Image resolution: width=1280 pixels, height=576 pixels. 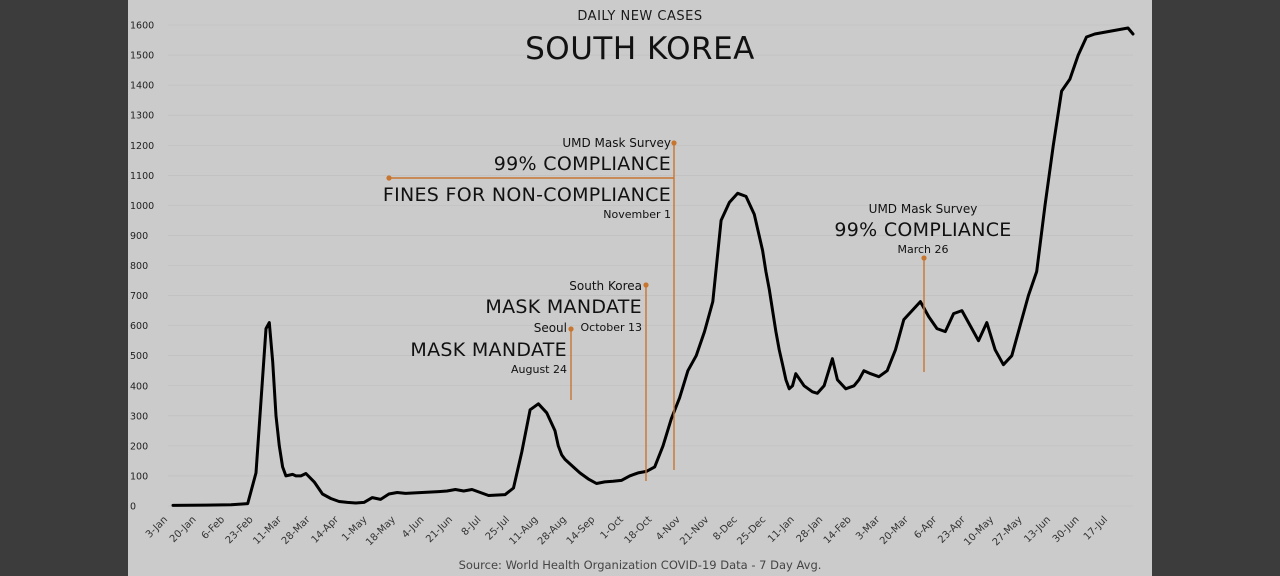 I want to click on y-tick-label: 500, so click(x=139, y=356).